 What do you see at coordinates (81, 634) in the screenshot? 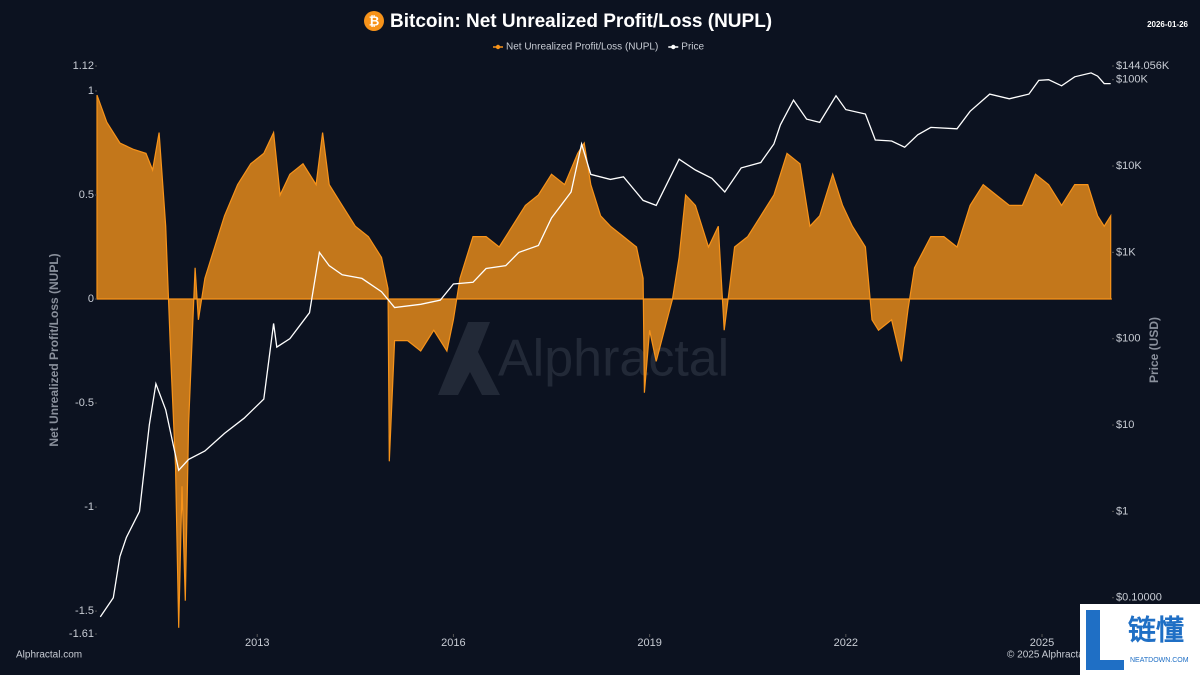
I see `y-tick-label: -1.61` at bounding box center [81, 634].